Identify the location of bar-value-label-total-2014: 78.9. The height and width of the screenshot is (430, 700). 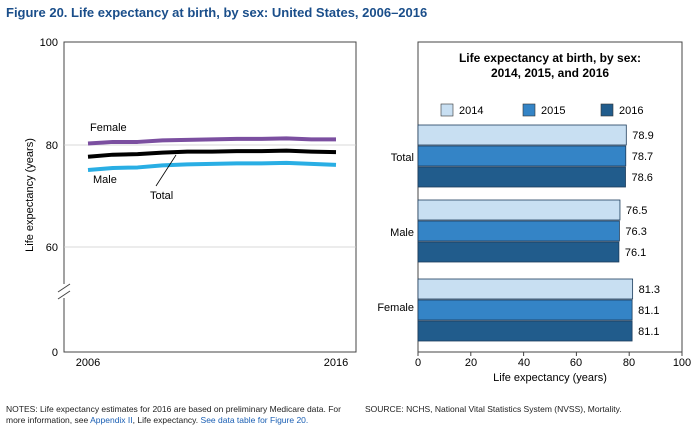
(642, 136).